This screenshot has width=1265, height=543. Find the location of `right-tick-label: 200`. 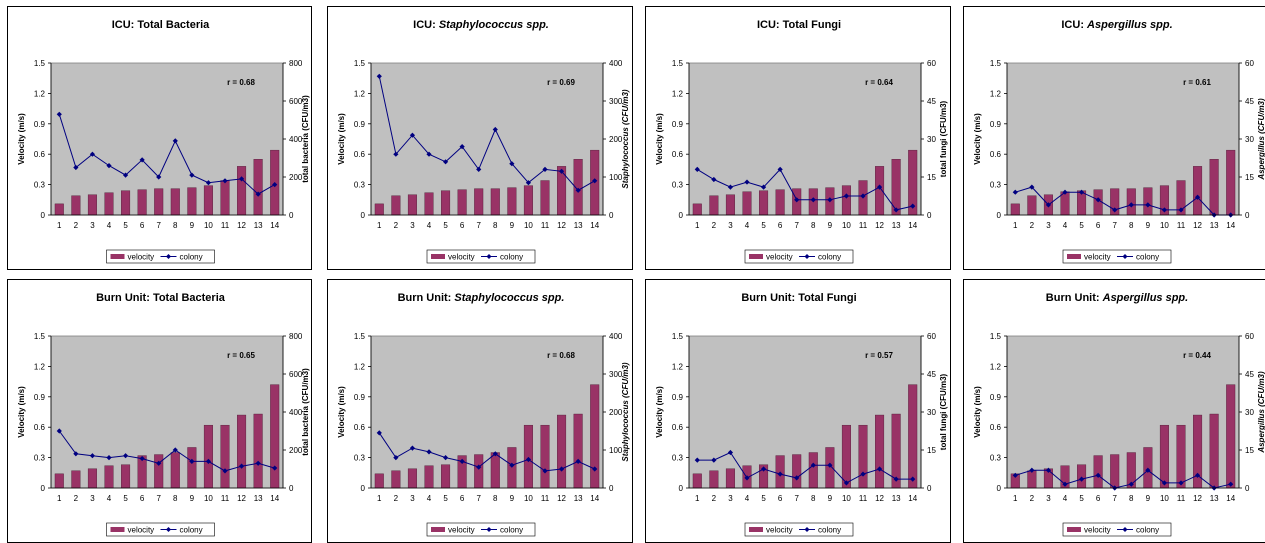

right-tick-label: 200 is located at coordinates (616, 412).